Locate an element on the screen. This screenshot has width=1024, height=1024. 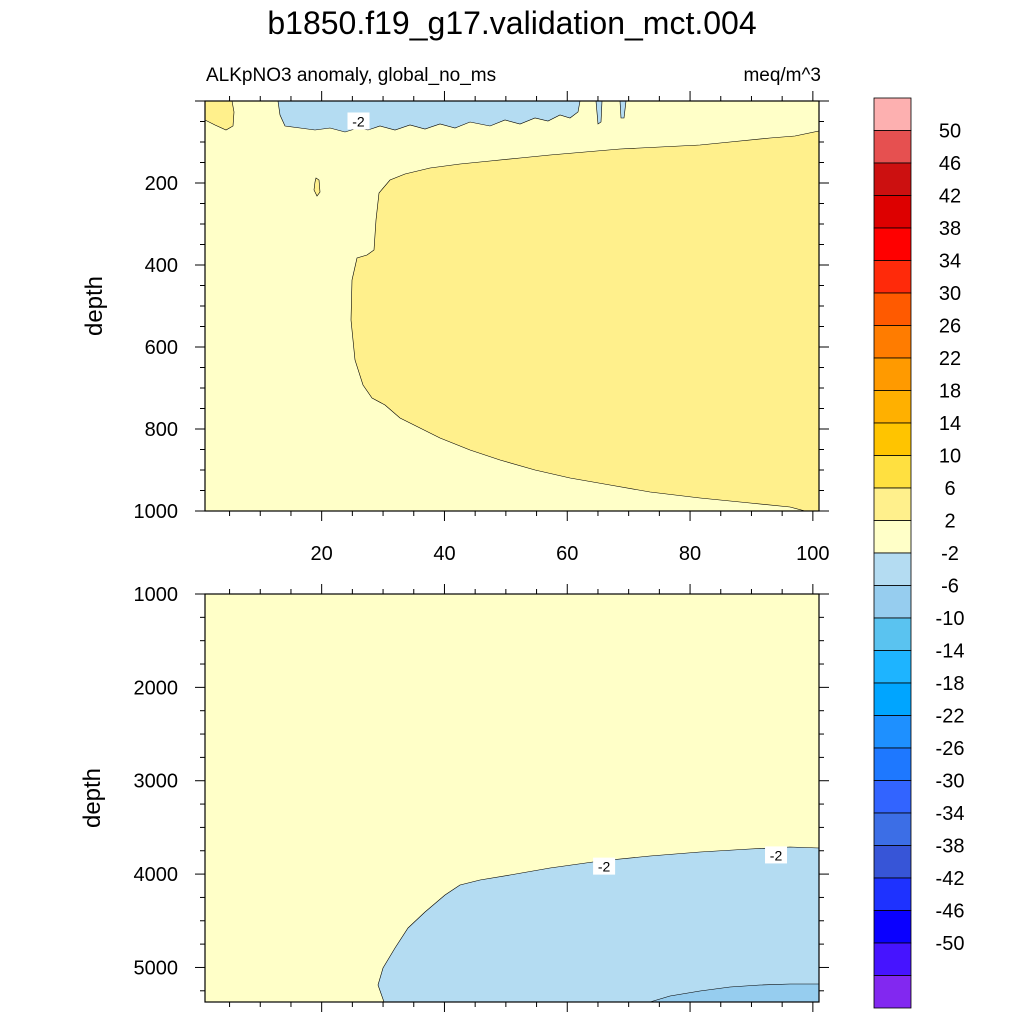
colorbar-label: -38 is located at coordinates (950, 847).